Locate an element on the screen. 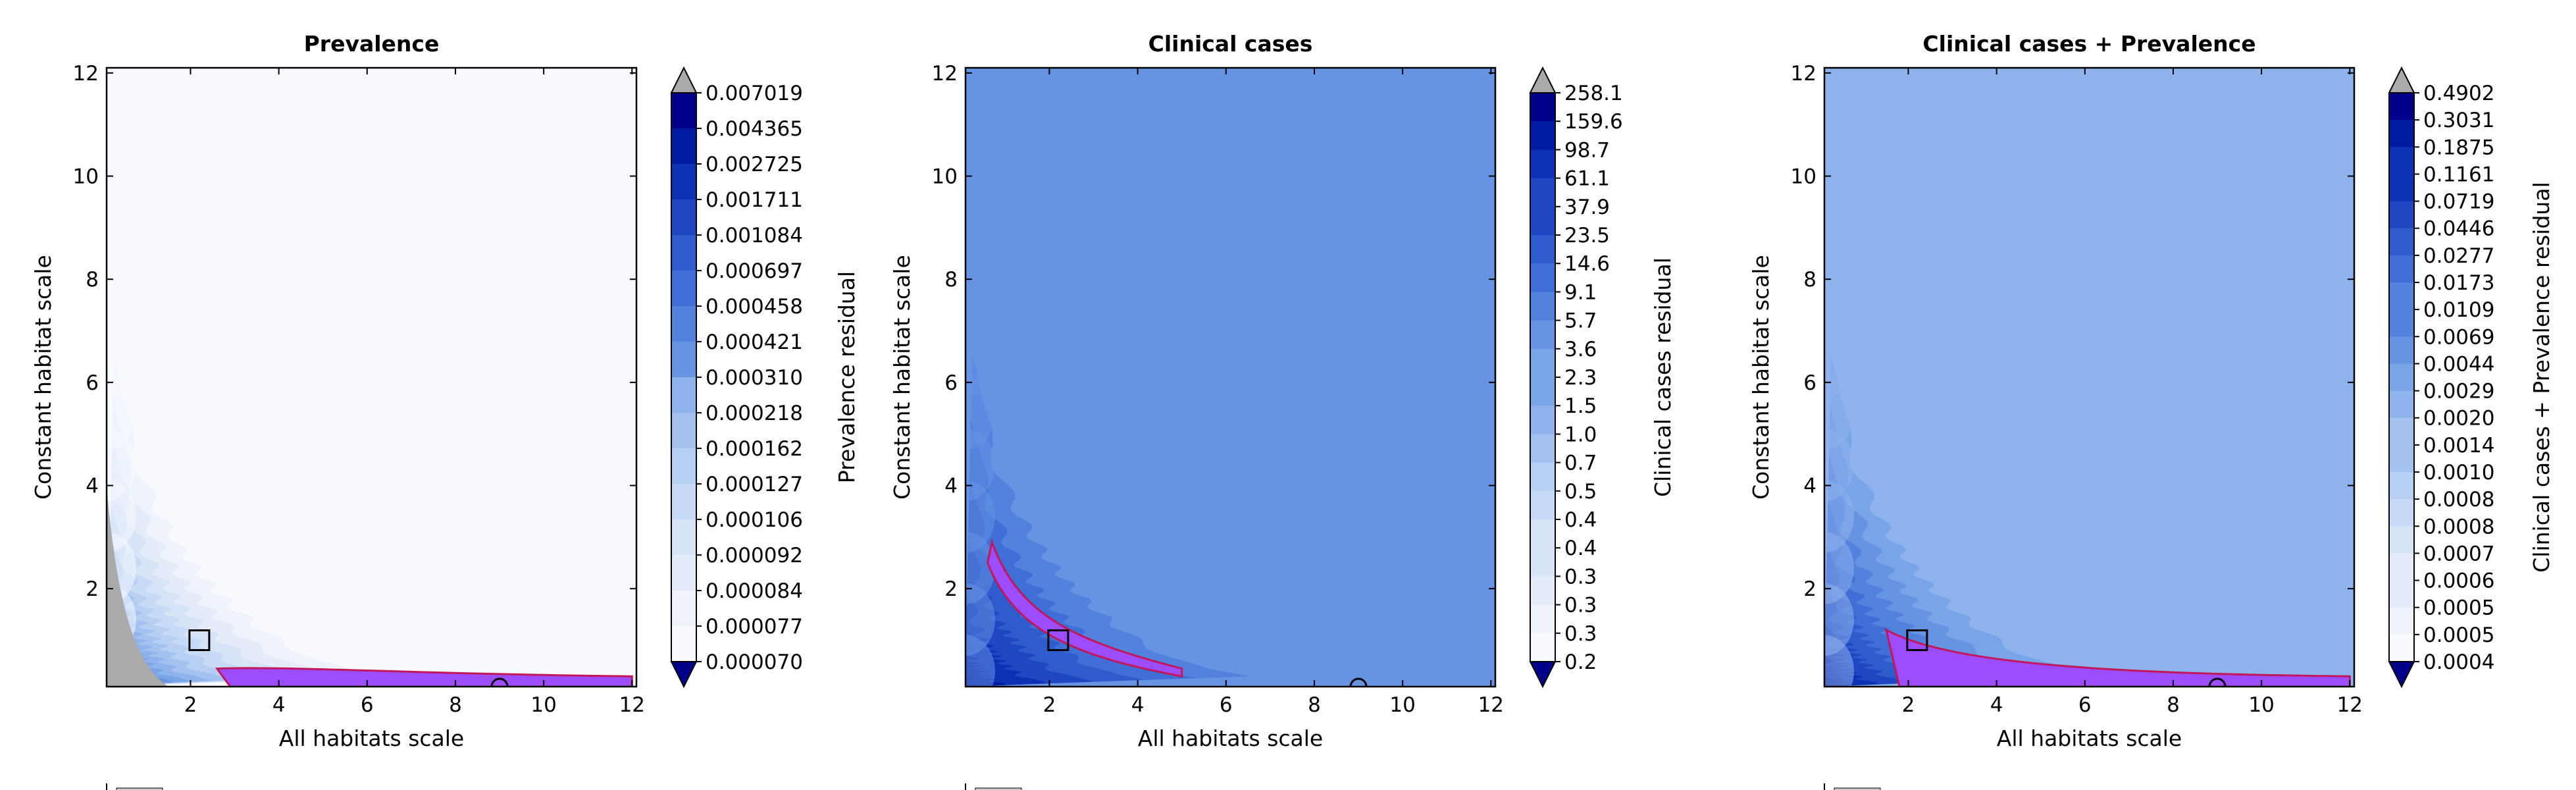 The width and height of the screenshot is (2576, 790). x-tick-label: 12 is located at coordinates (1491, 705).